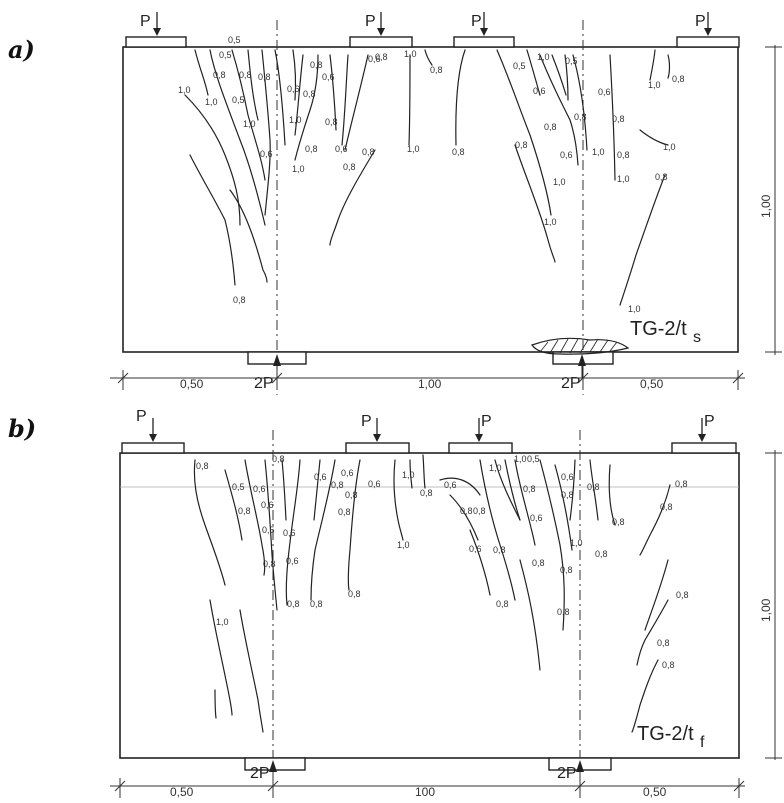 The width and height of the screenshot is (784, 803). I want to click on specimen-label-b: TG-2/t f, so click(671, 737).